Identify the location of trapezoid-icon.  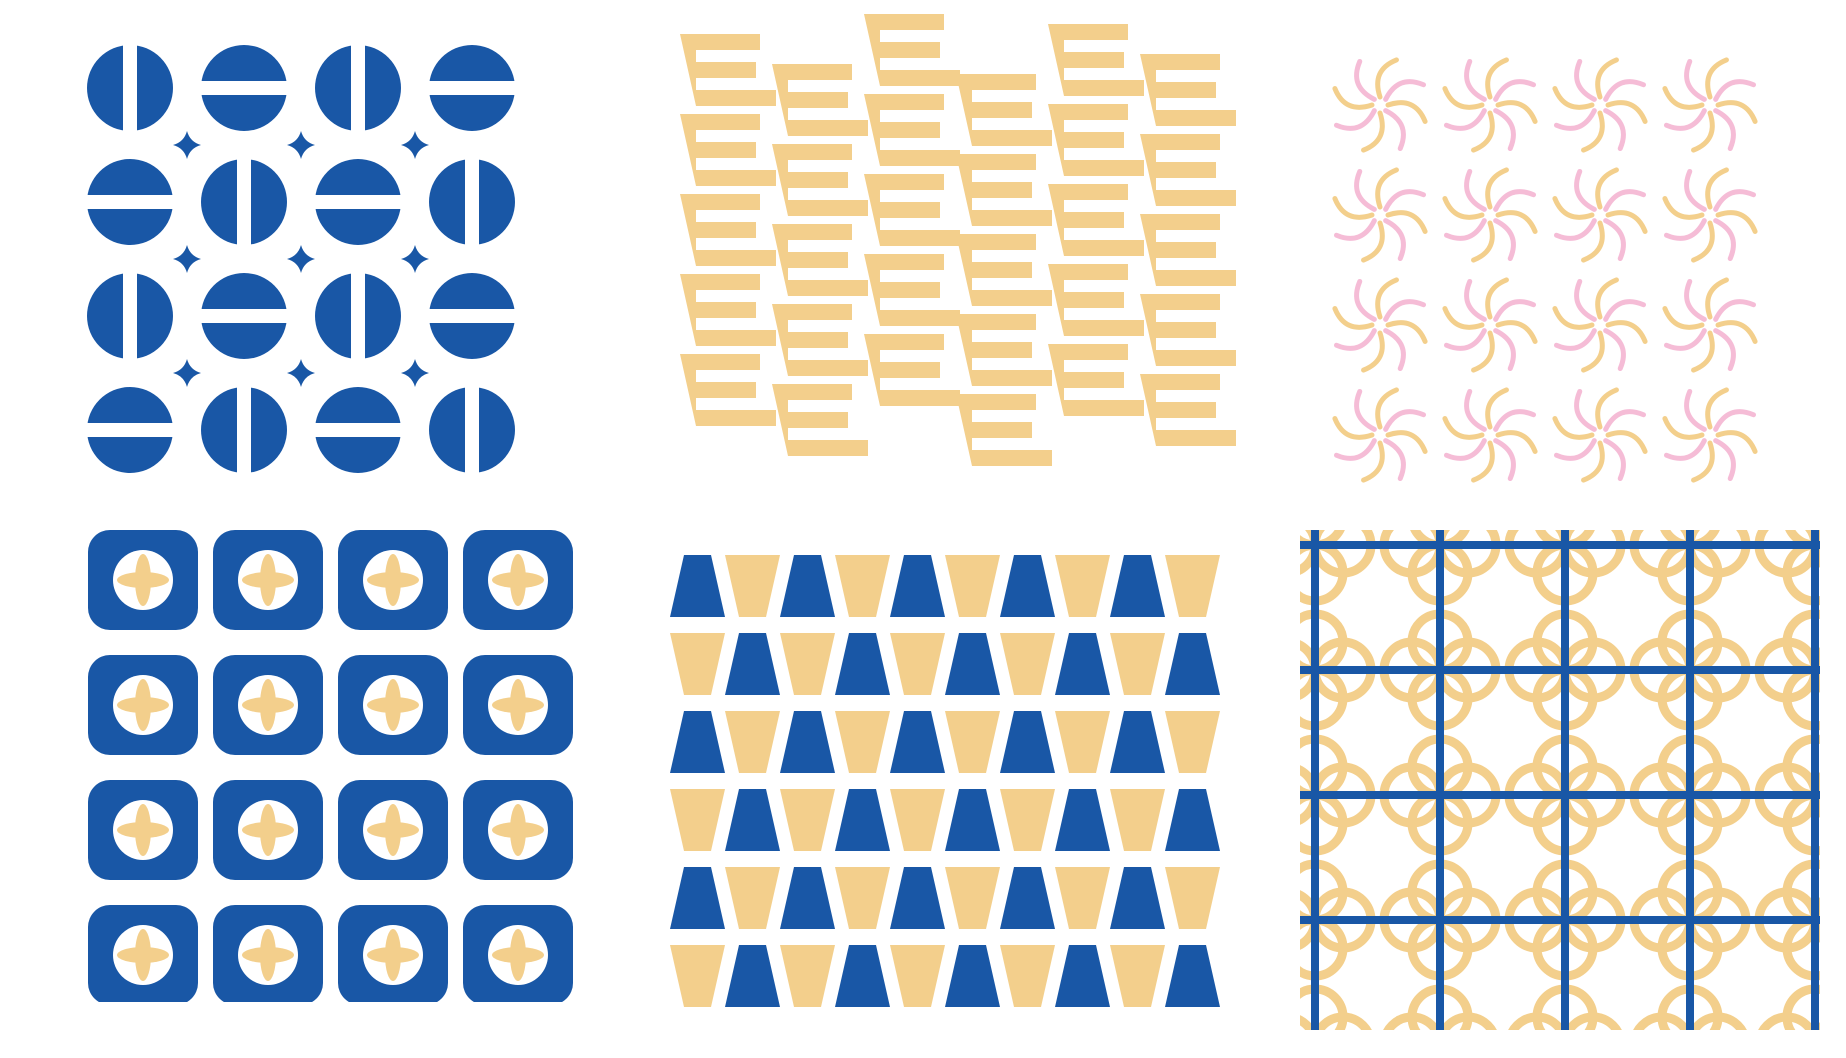
(945, 781).